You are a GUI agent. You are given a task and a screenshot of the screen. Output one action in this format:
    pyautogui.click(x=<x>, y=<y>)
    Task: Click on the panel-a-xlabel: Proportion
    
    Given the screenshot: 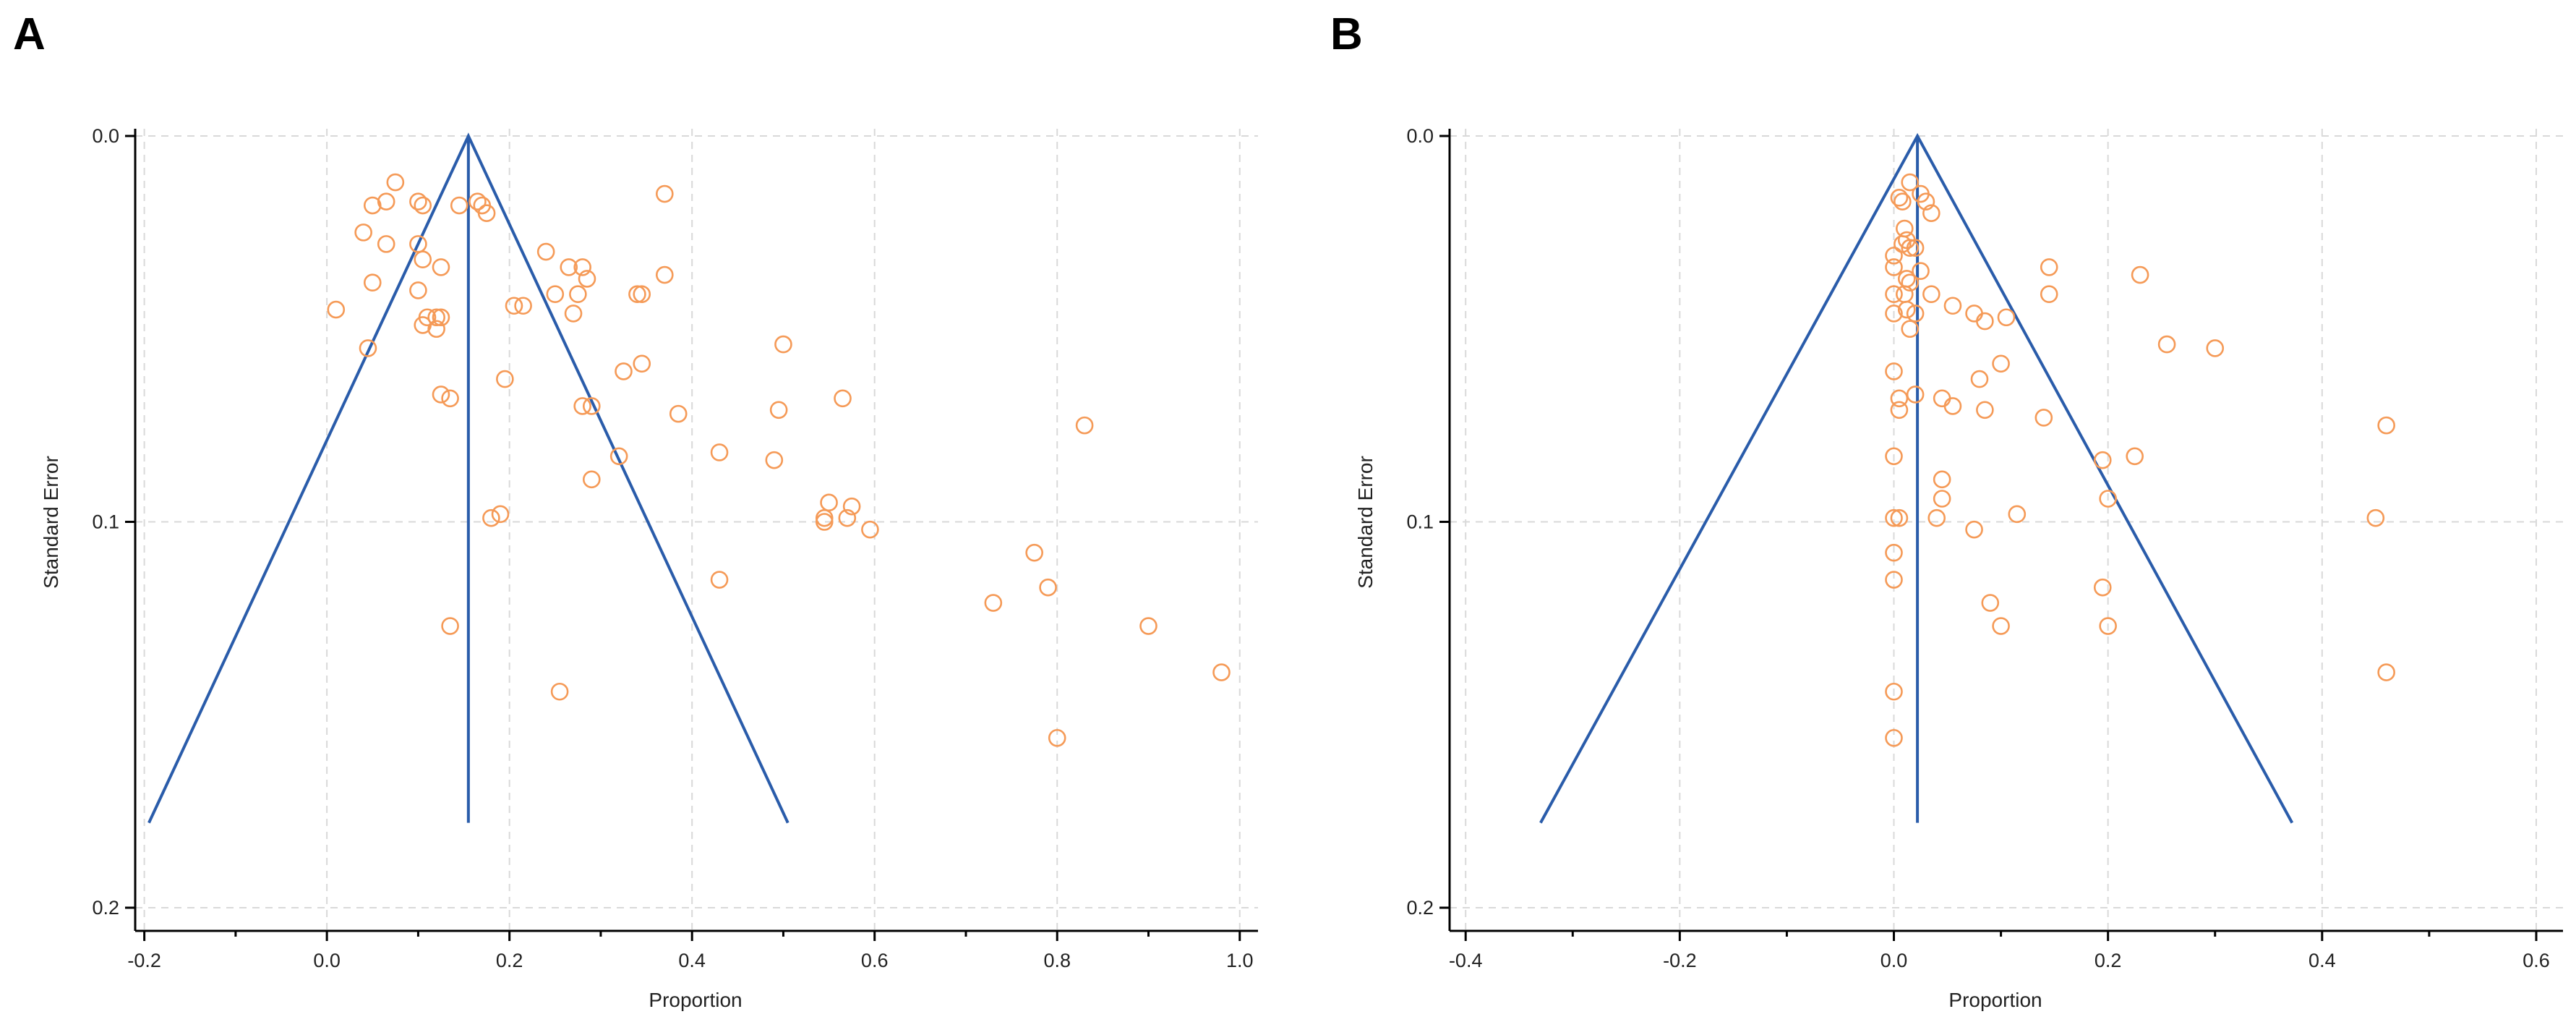 What is the action you would take?
    pyautogui.click(x=696, y=1000)
    